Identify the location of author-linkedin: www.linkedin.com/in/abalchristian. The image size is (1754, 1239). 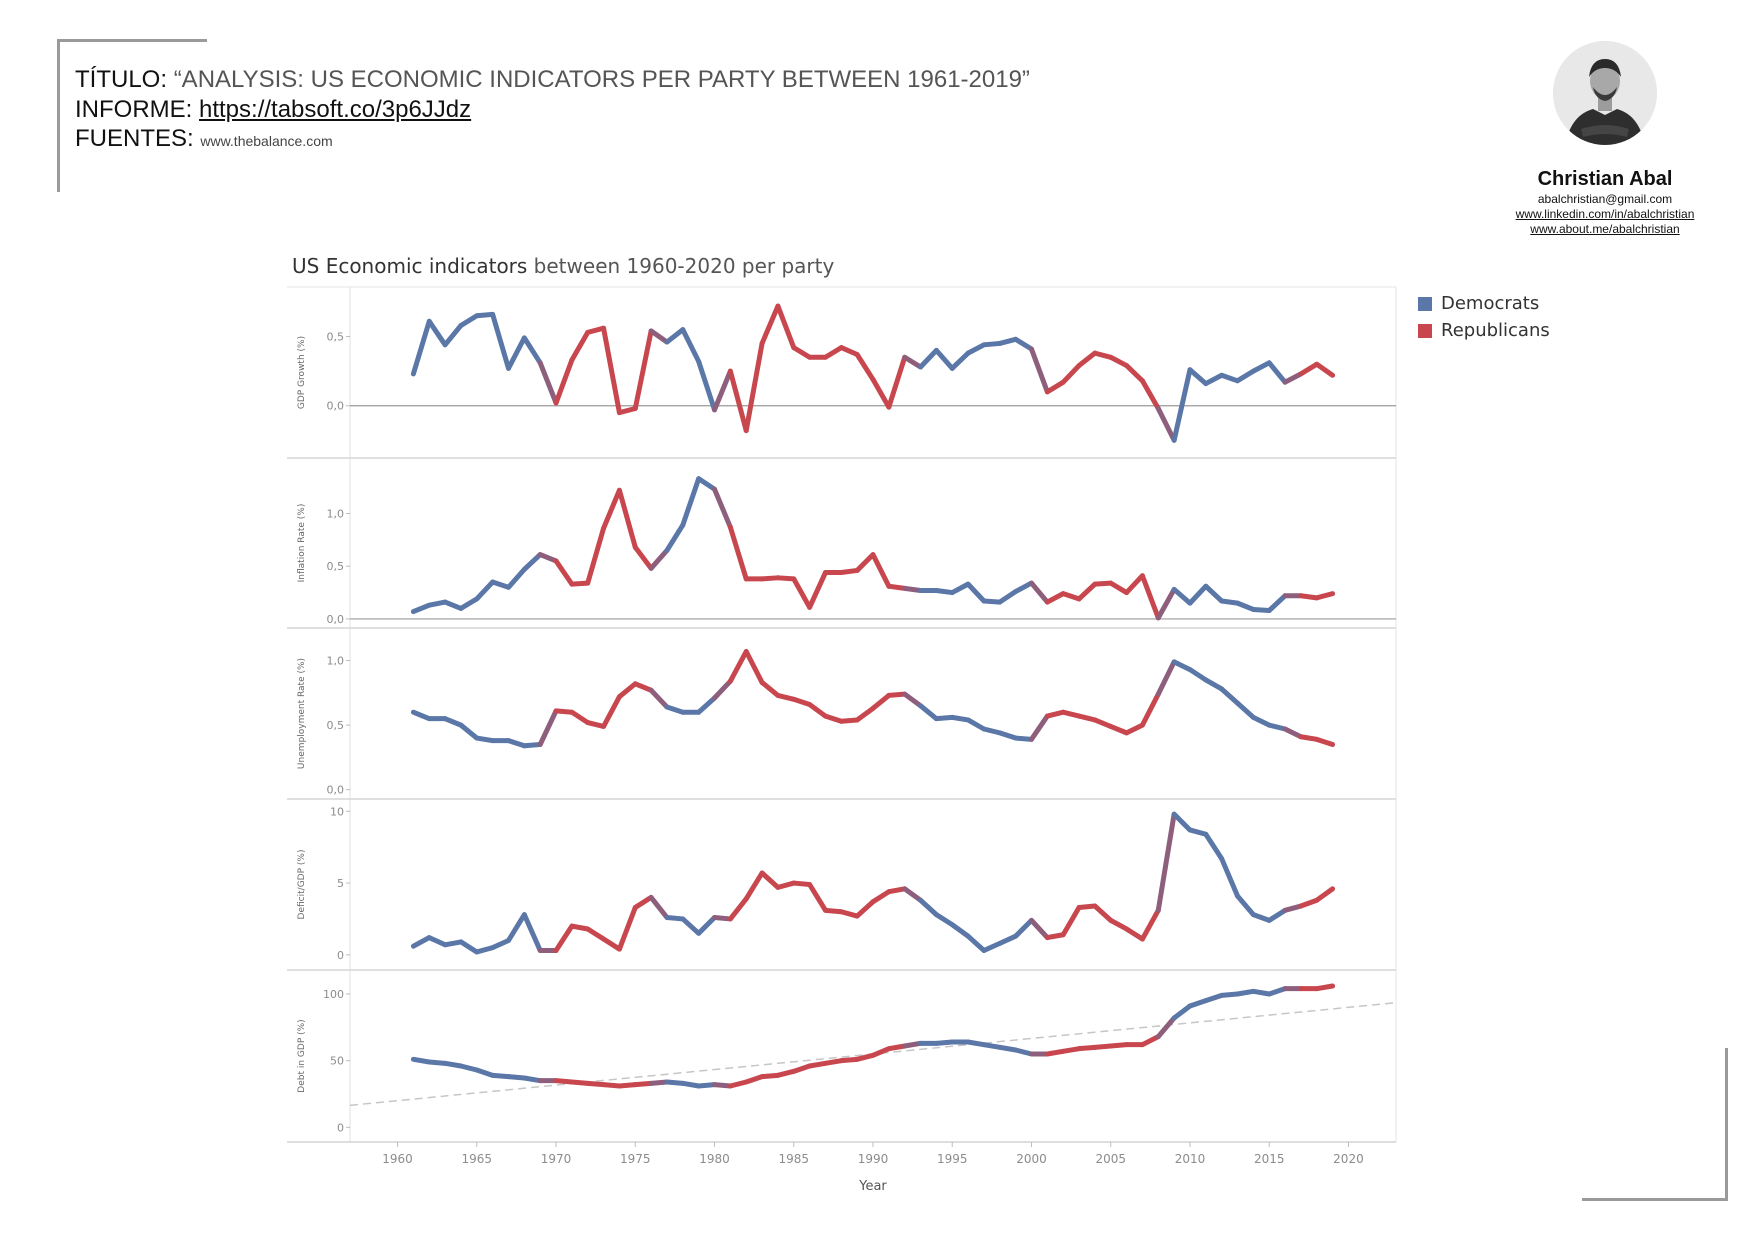
(1605, 214).